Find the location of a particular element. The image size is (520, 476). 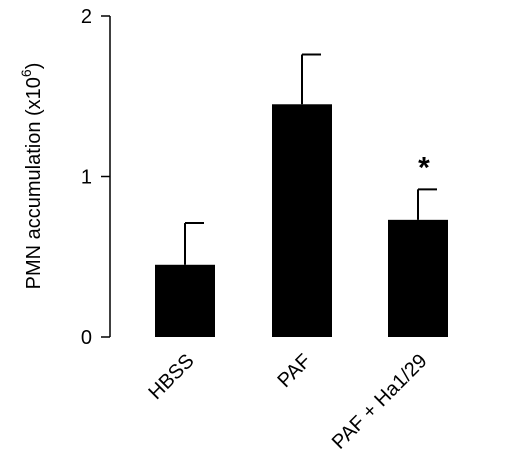

annotations: * is located at coordinates (424, 167).